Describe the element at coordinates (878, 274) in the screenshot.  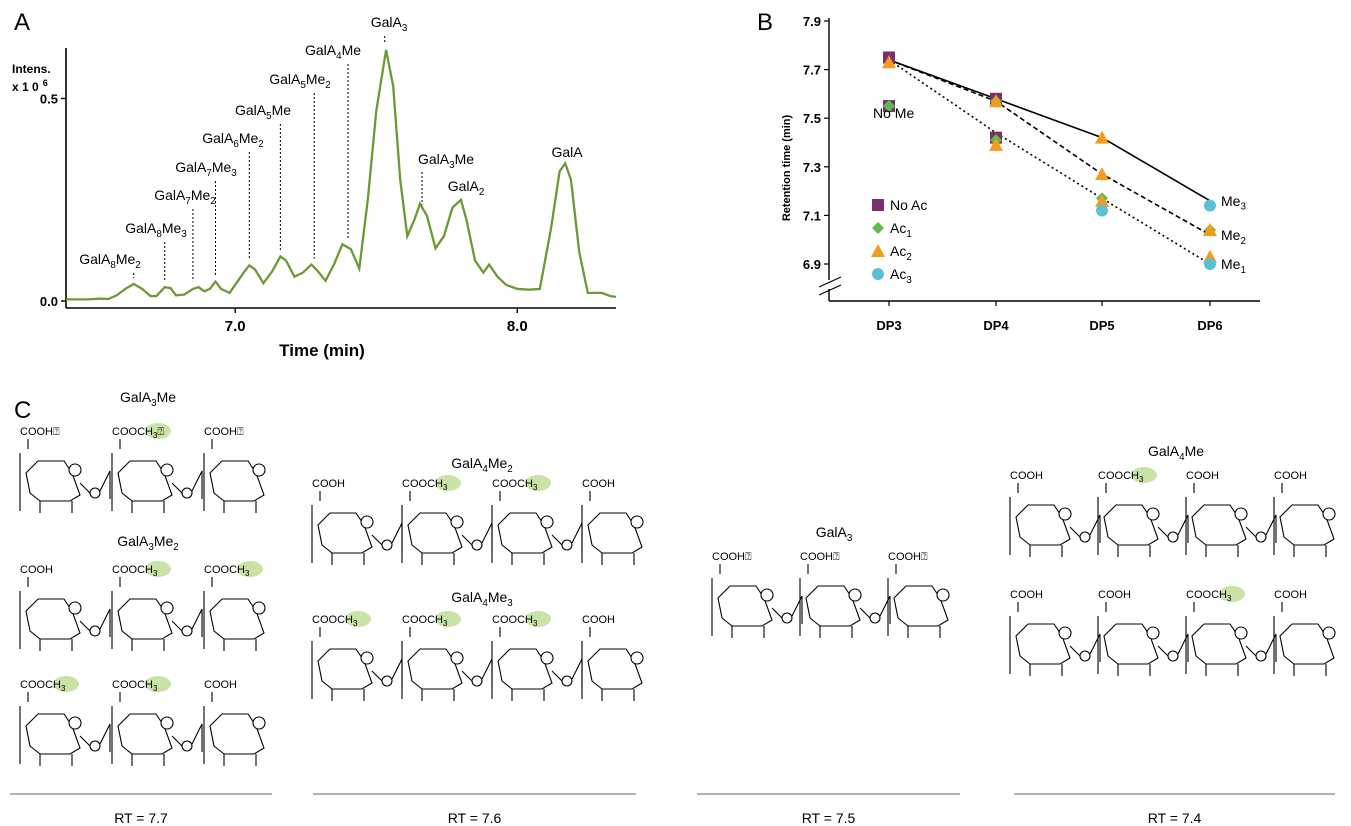
I see `legend-marker-circle` at that location.